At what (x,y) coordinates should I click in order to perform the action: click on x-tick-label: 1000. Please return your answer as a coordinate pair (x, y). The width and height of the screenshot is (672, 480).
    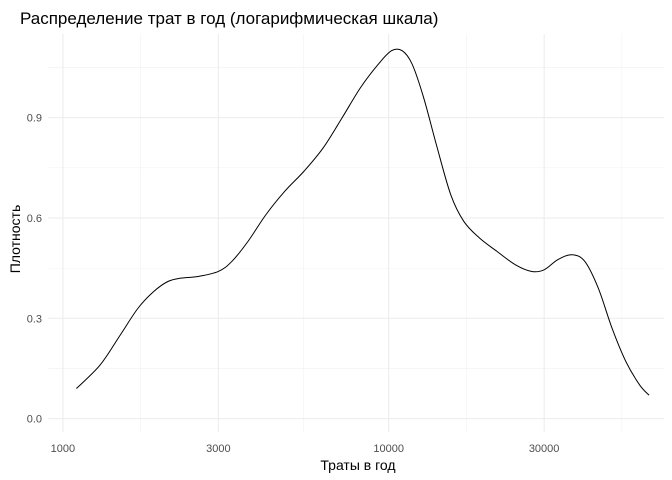
    Looking at the image, I should click on (63, 449).